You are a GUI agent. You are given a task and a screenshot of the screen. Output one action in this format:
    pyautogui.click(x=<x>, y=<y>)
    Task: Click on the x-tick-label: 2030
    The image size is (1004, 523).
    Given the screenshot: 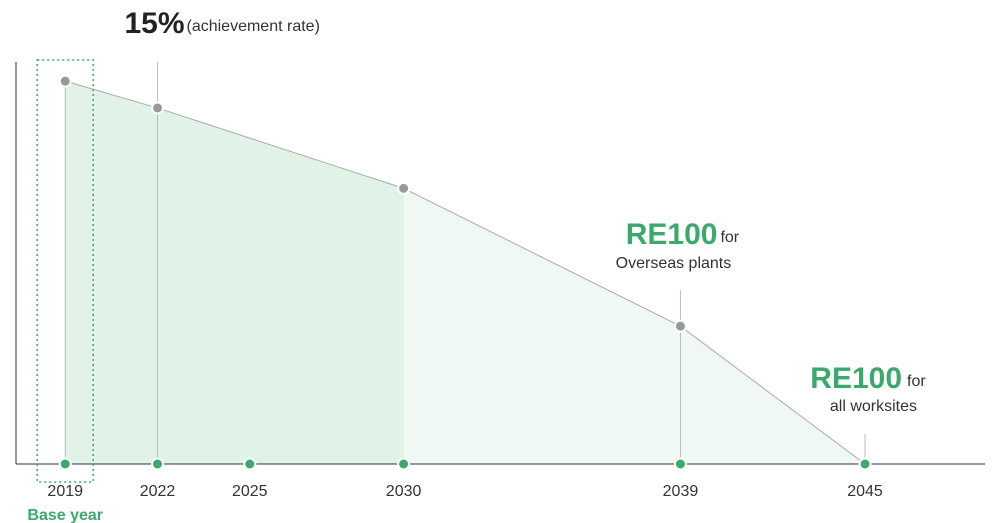 What is the action you would take?
    pyautogui.click(x=404, y=491)
    